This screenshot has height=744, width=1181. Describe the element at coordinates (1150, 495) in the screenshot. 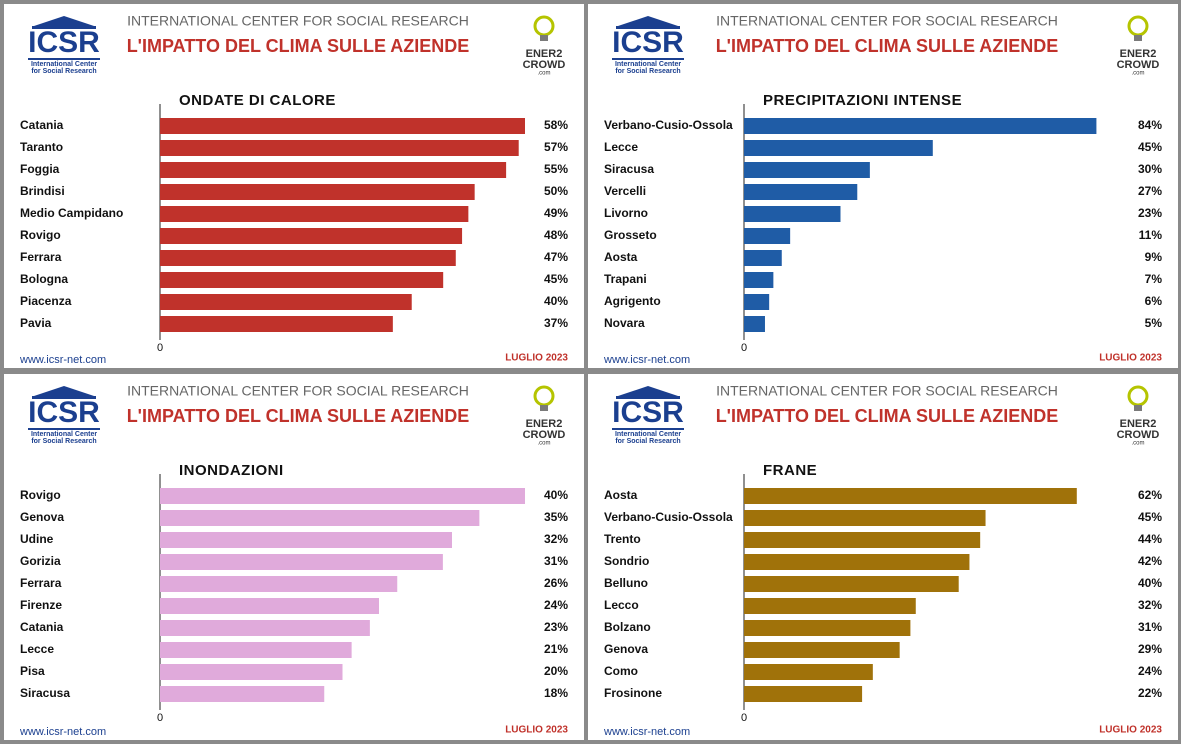

I see `value-label: 62%` at that location.